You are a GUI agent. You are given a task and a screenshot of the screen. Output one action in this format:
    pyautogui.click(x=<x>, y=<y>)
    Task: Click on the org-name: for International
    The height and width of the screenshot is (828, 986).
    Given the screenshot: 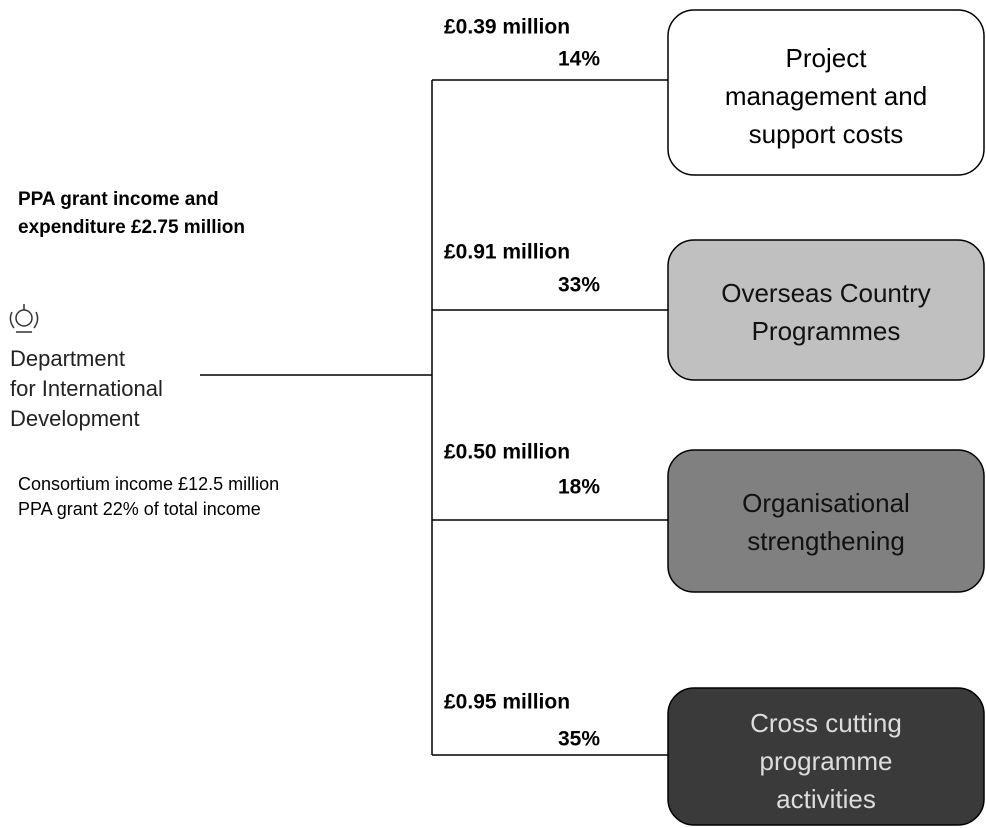 What is the action you would take?
    pyautogui.click(x=86, y=388)
    